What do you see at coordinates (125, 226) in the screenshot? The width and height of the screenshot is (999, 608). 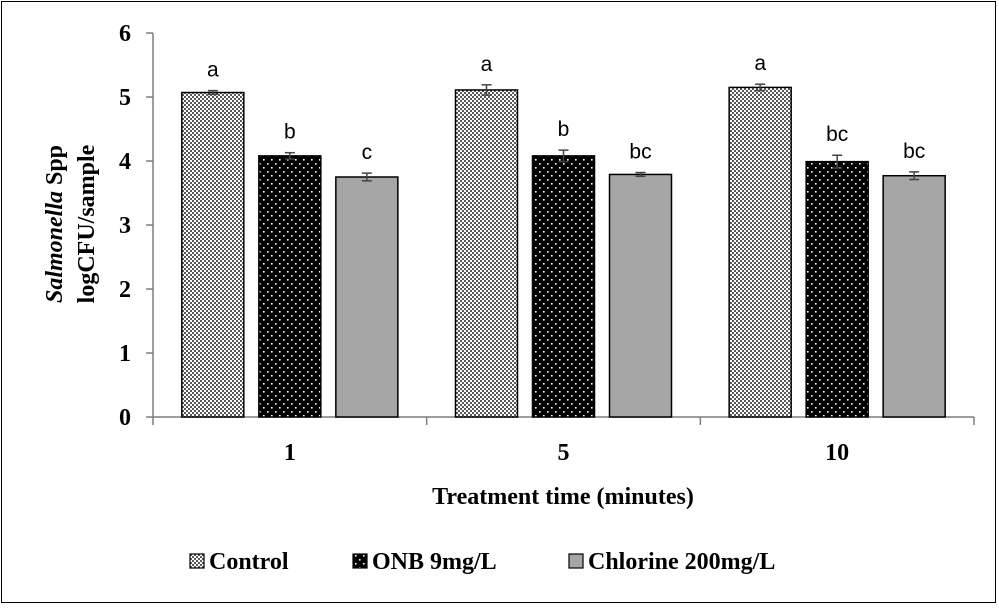 I see `y-tick-label: 3` at bounding box center [125, 226].